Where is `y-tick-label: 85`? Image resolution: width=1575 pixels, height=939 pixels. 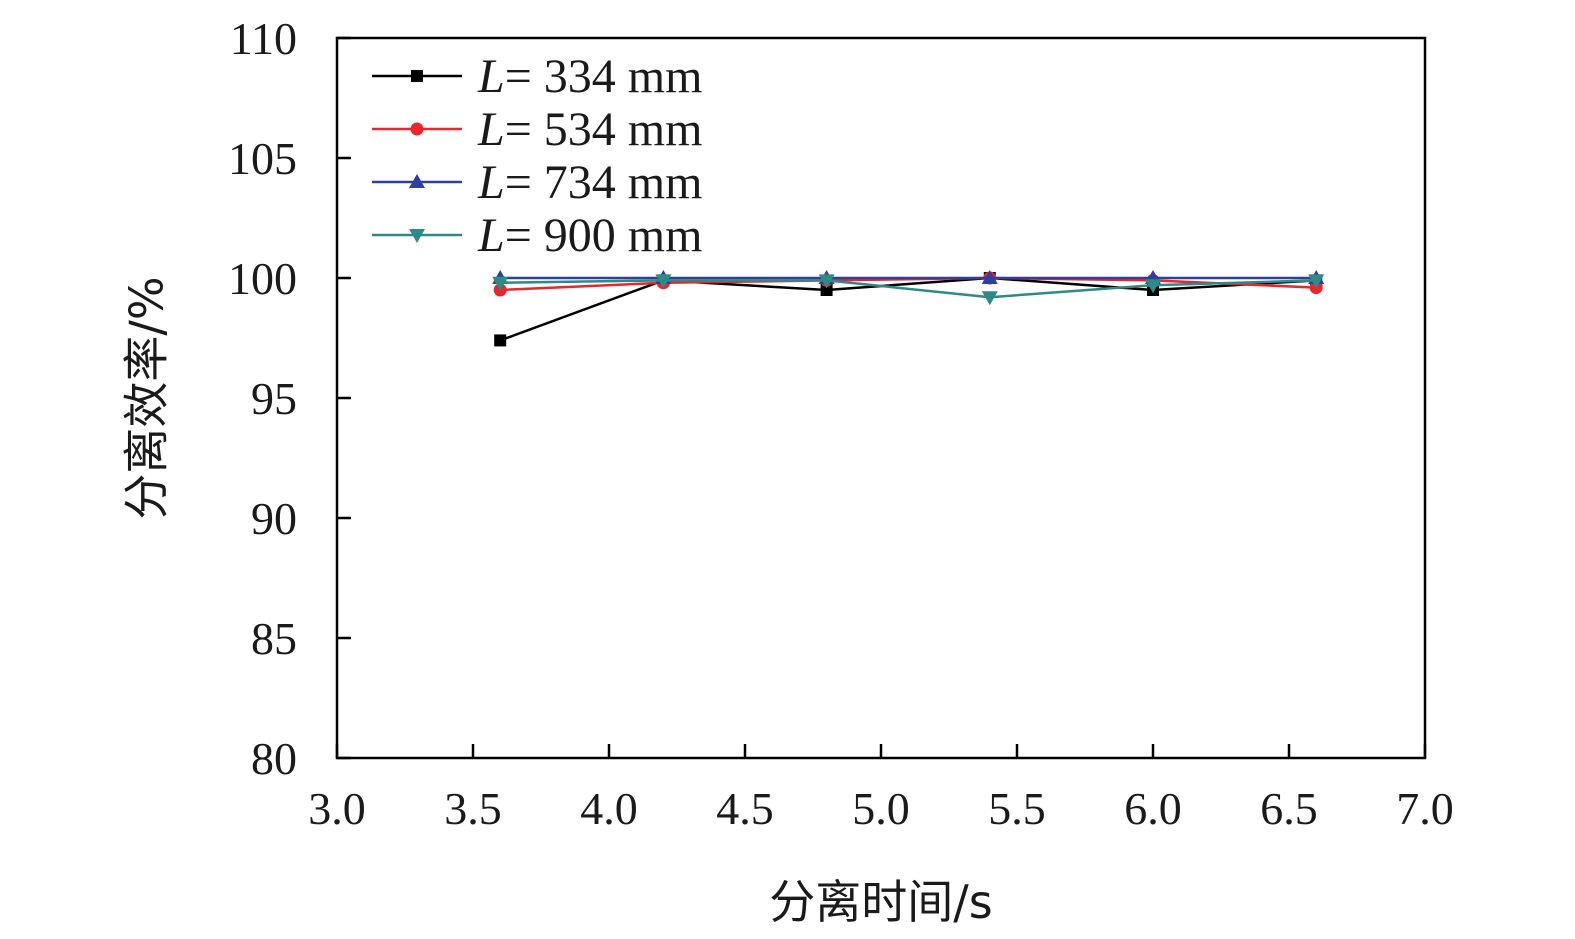 y-tick-label: 85 is located at coordinates (274, 638).